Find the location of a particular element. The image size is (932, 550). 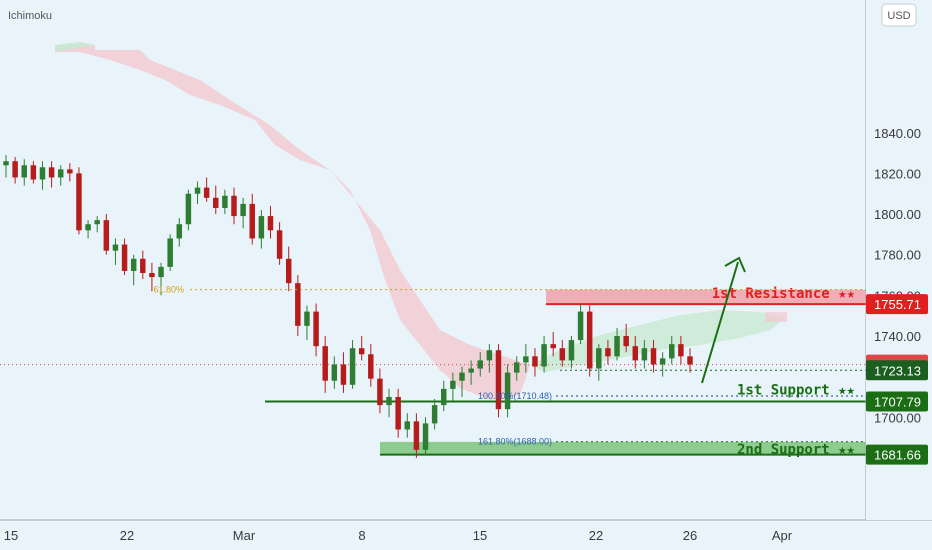

fib-618-label: 61.80% is located at coordinates (168, 290).